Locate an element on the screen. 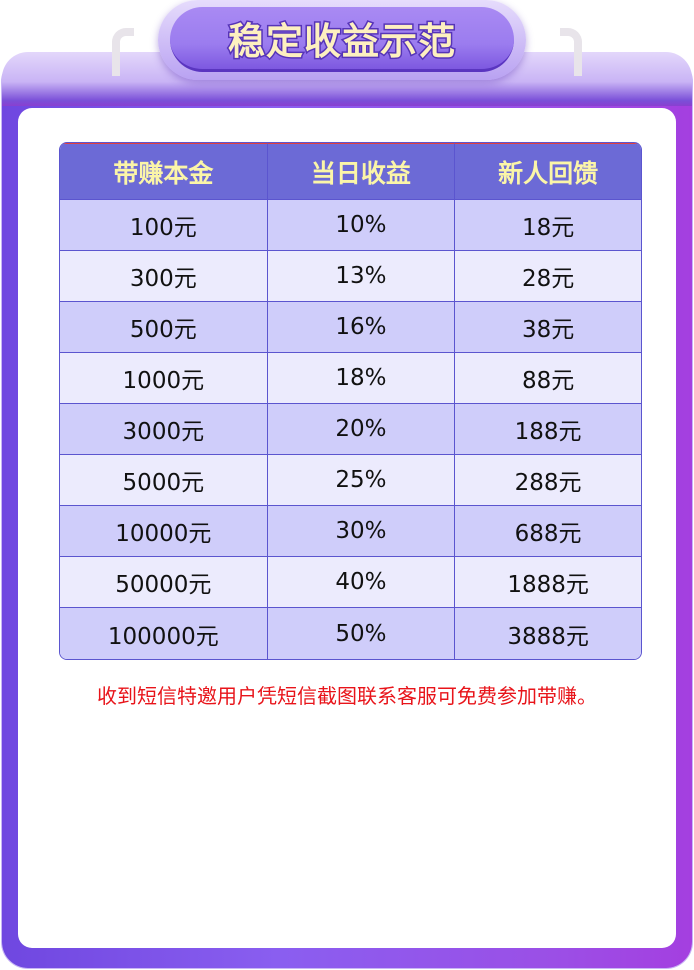 This screenshot has height=970, width=694. table-row: 10000元 30% 688元 is located at coordinates (350, 531).